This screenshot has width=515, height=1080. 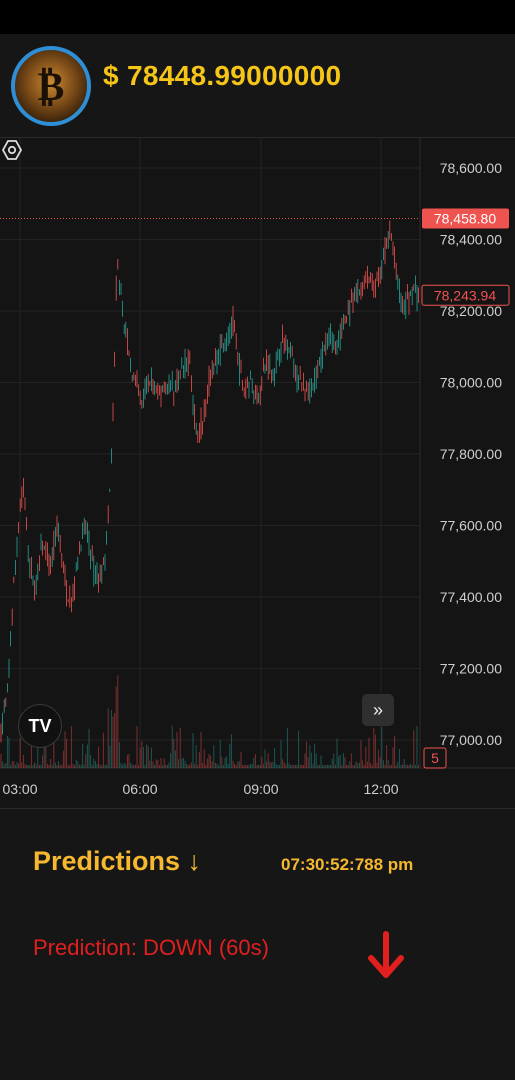 What do you see at coordinates (210, 721) in the screenshot?
I see `volume-bars` at bounding box center [210, 721].